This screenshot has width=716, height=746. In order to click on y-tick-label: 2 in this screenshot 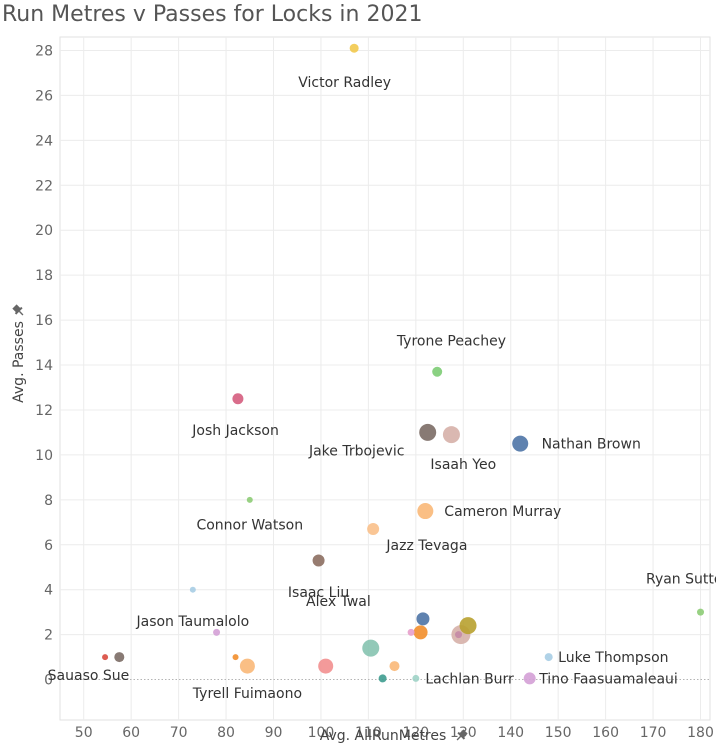, I will do `click(48, 636)`.